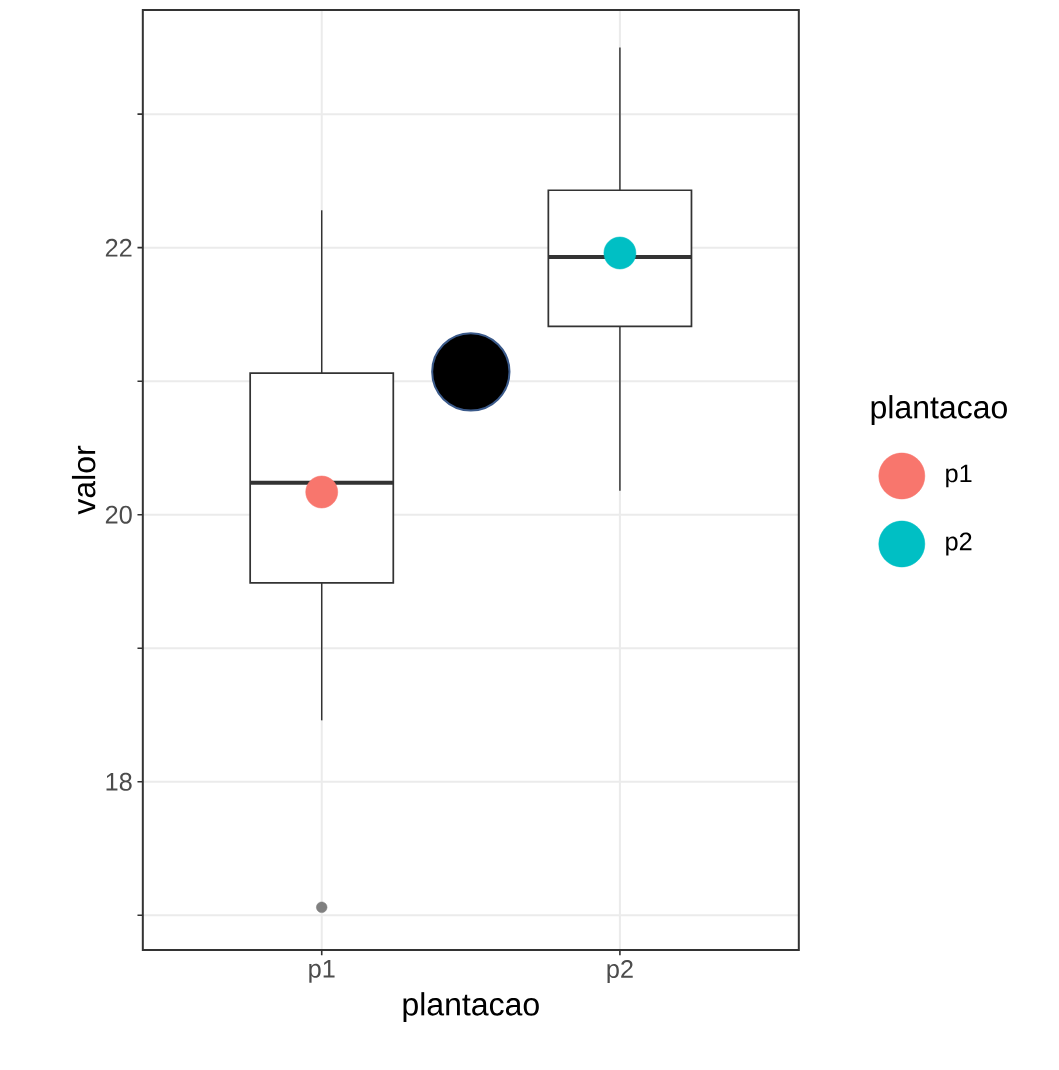  I want to click on y-tick-label: 18, so click(119, 781).